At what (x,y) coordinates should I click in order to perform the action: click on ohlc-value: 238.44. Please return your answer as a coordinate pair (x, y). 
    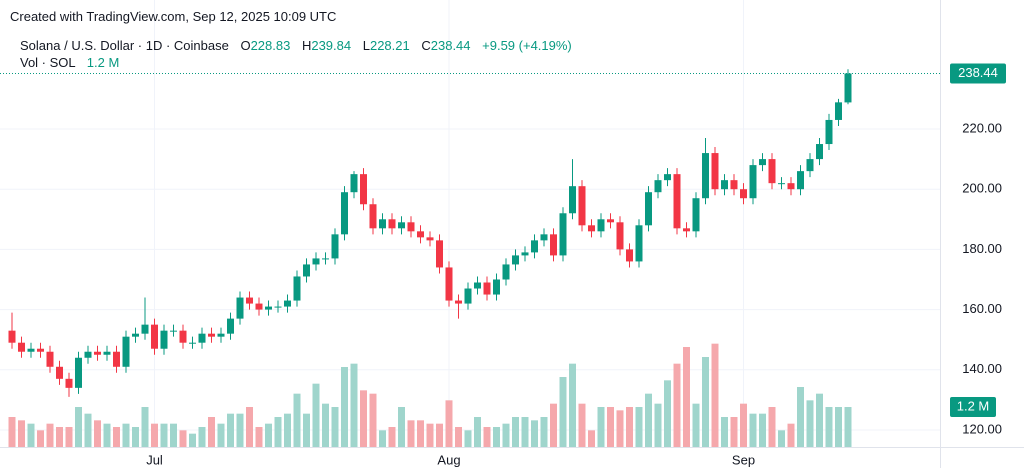
    Looking at the image, I should click on (450, 45).